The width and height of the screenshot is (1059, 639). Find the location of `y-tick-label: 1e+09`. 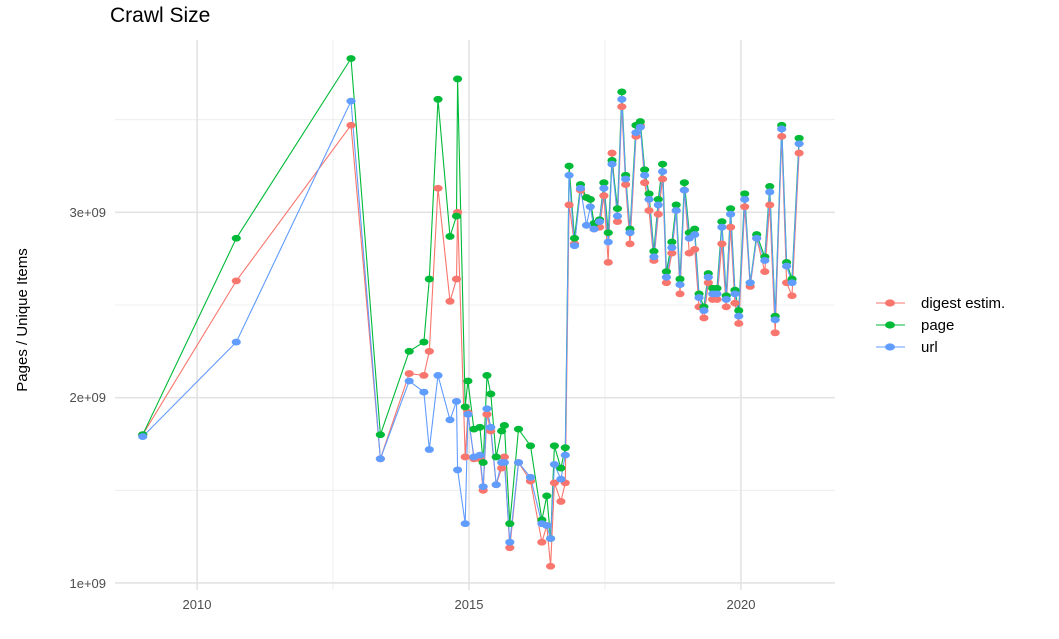

y-tick-label: 1e+09 is located at coordinates (87, 583).